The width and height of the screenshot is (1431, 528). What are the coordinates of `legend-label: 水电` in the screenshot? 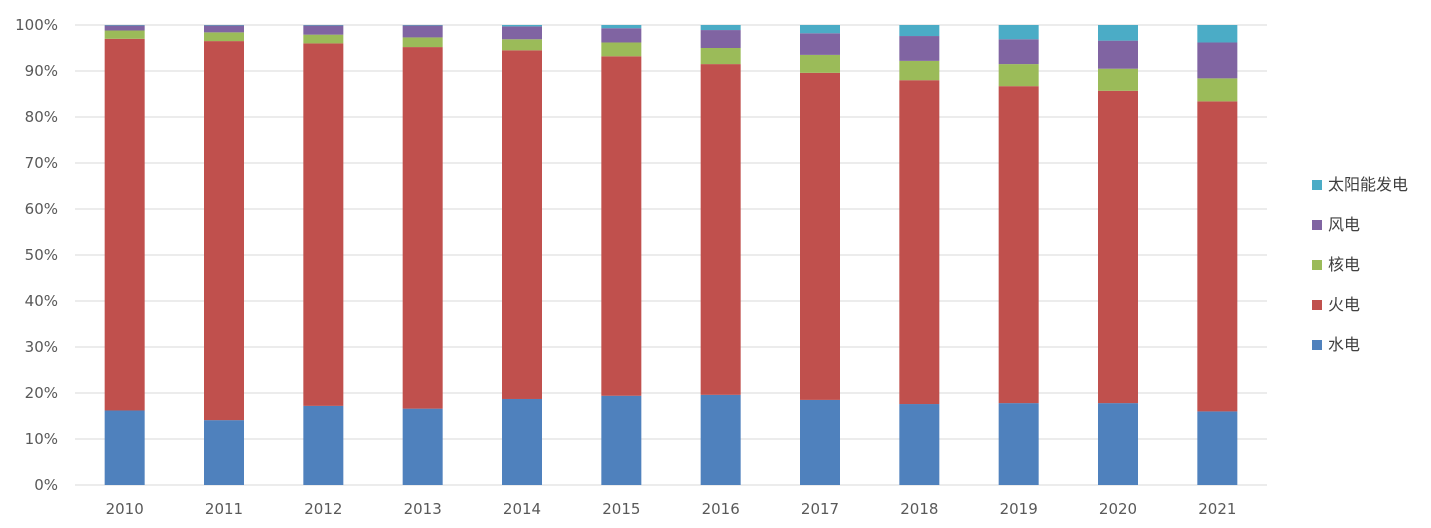 It's located at (1344, 344).